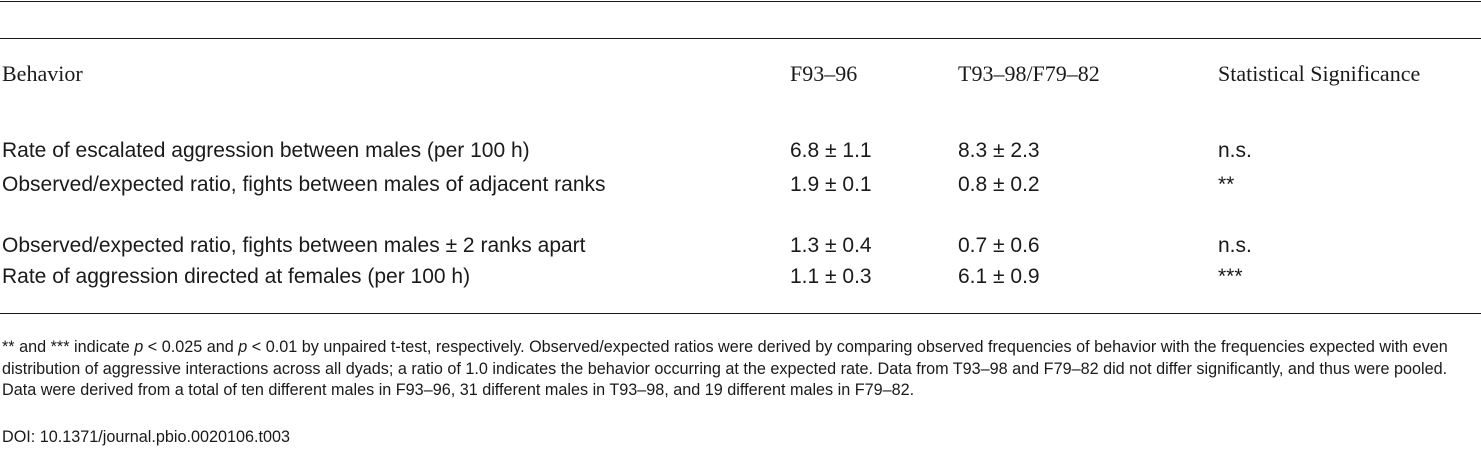  I want to click on table-row-1-f93-96: 6.8 ± 1.1, so click(831, 150).